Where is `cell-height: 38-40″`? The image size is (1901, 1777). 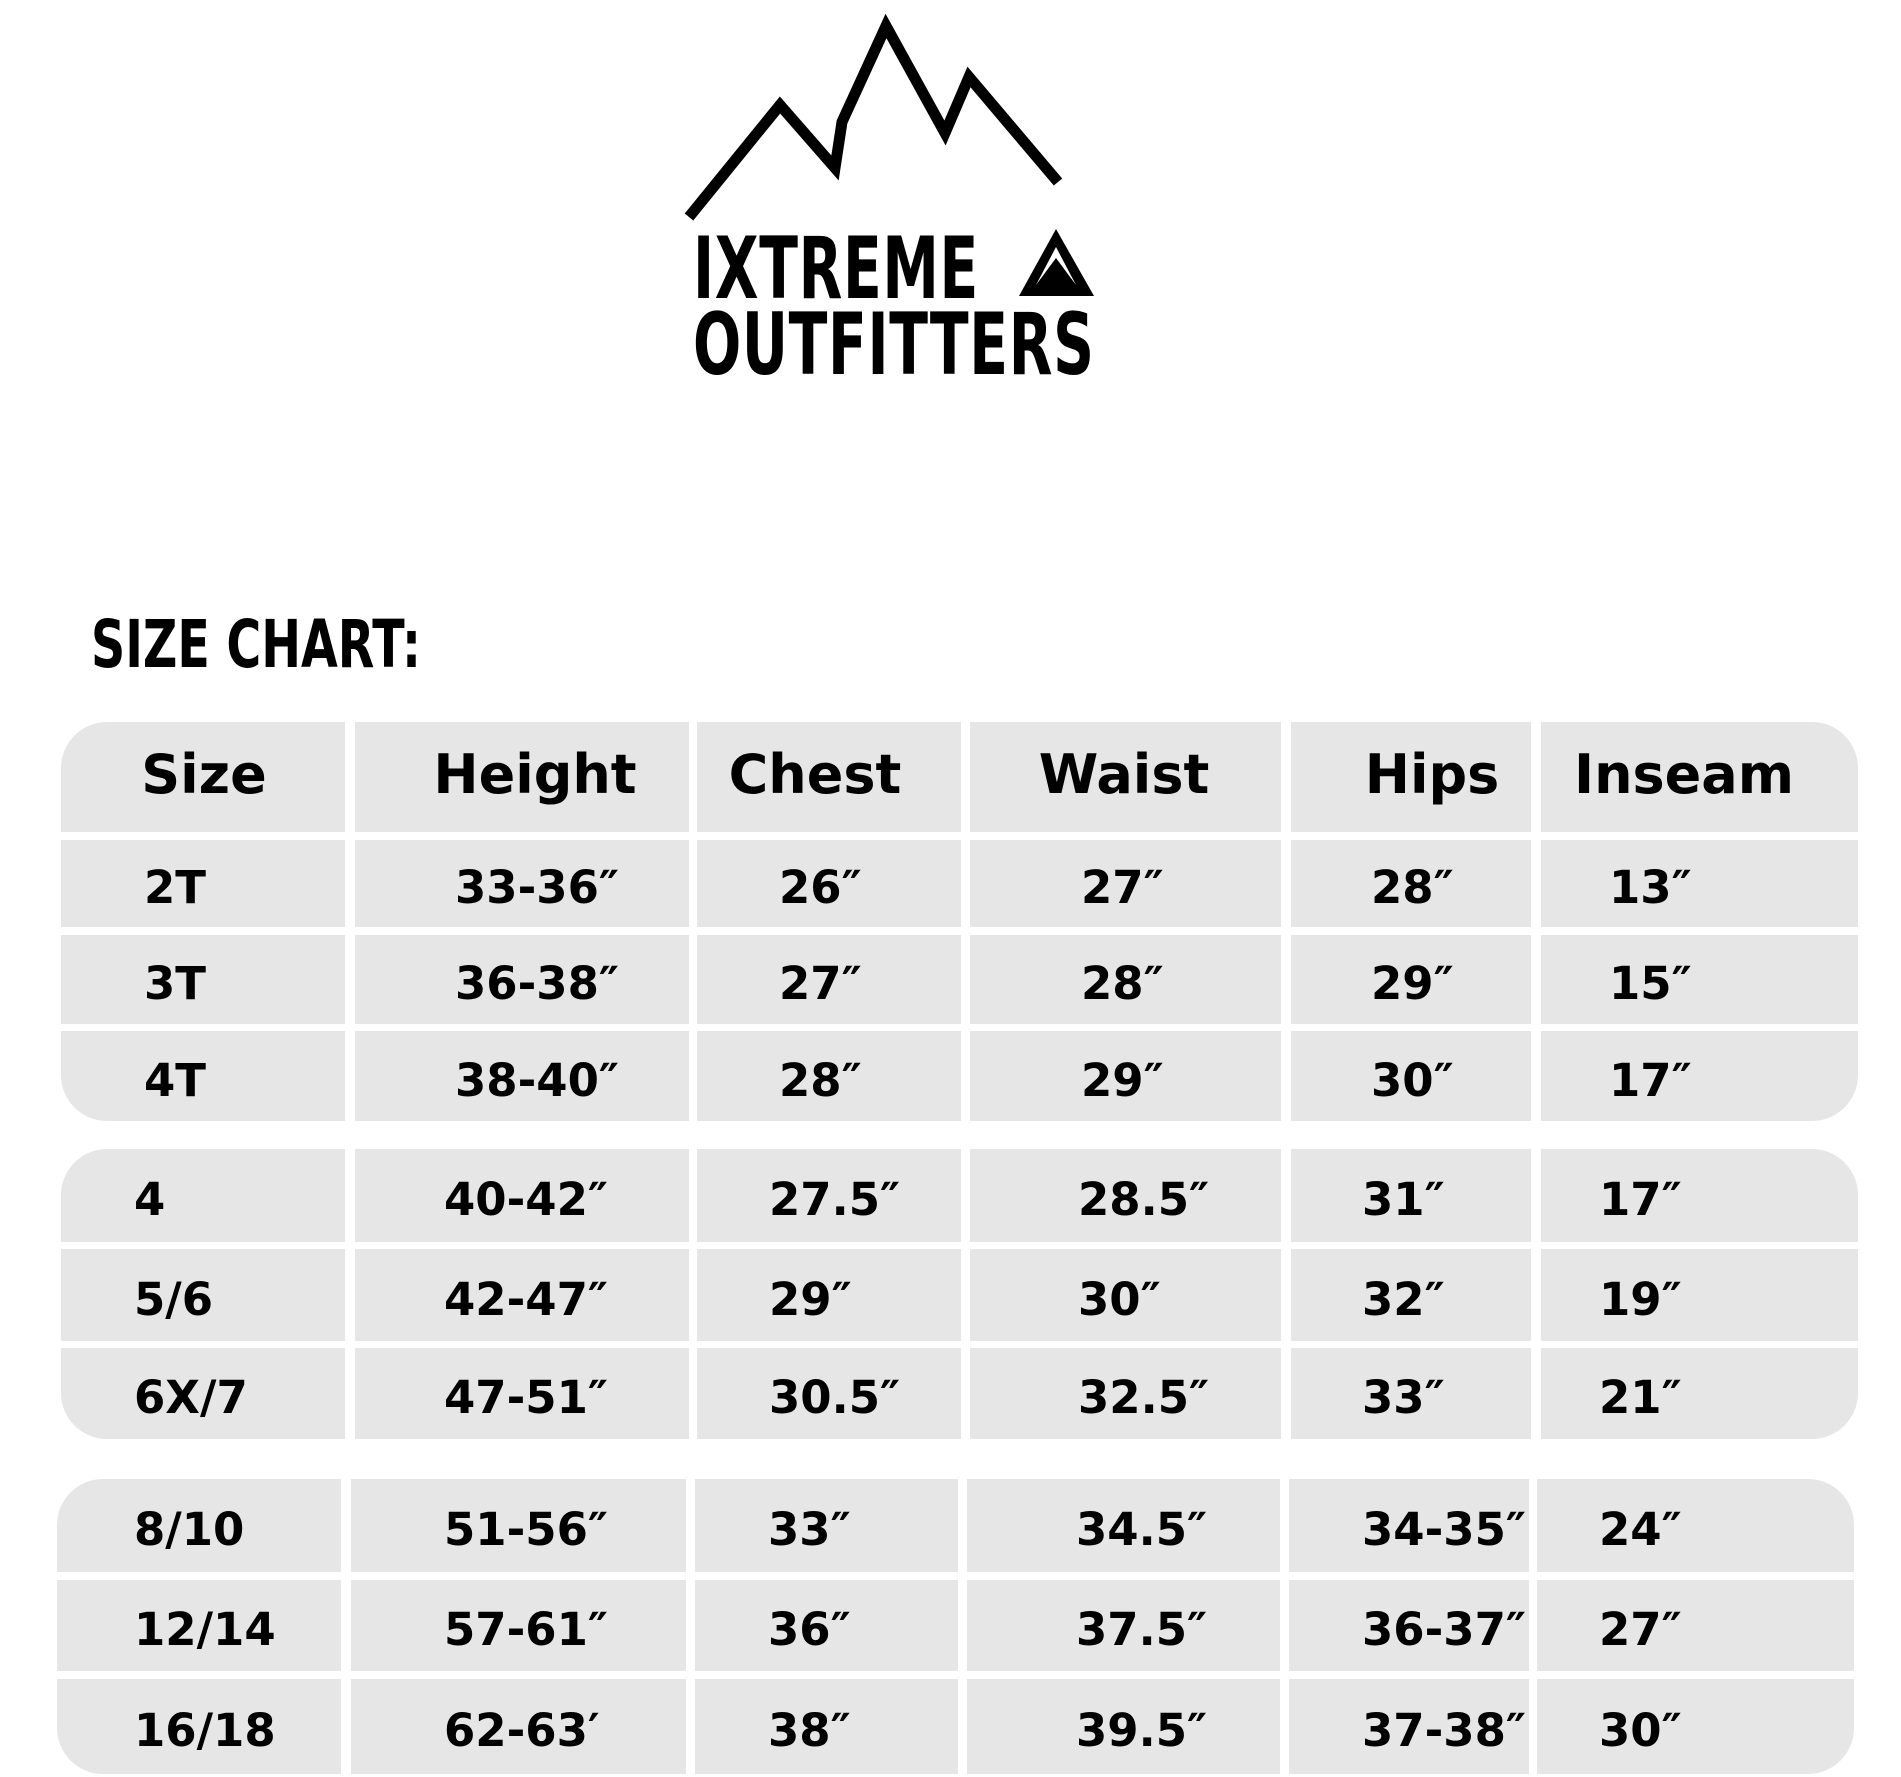 cell-height: 38-40″ is located at coordinates (537, 1080).